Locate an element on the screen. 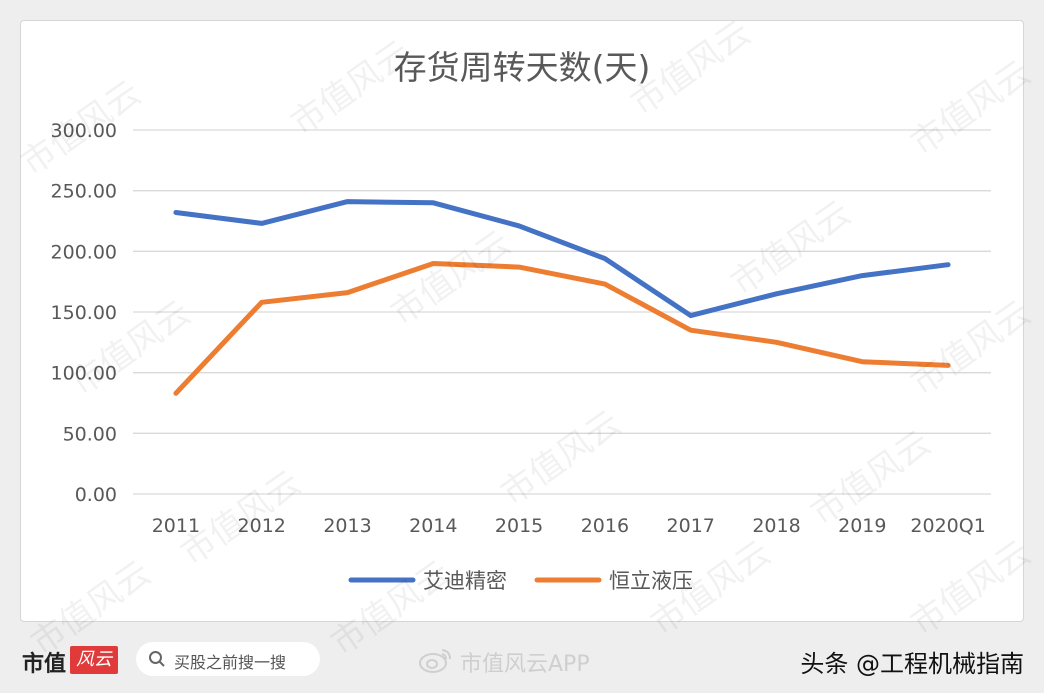 This screenshot has width=1044, height=693. x-tick-label: 2012 is located at coordinates (262, 526).